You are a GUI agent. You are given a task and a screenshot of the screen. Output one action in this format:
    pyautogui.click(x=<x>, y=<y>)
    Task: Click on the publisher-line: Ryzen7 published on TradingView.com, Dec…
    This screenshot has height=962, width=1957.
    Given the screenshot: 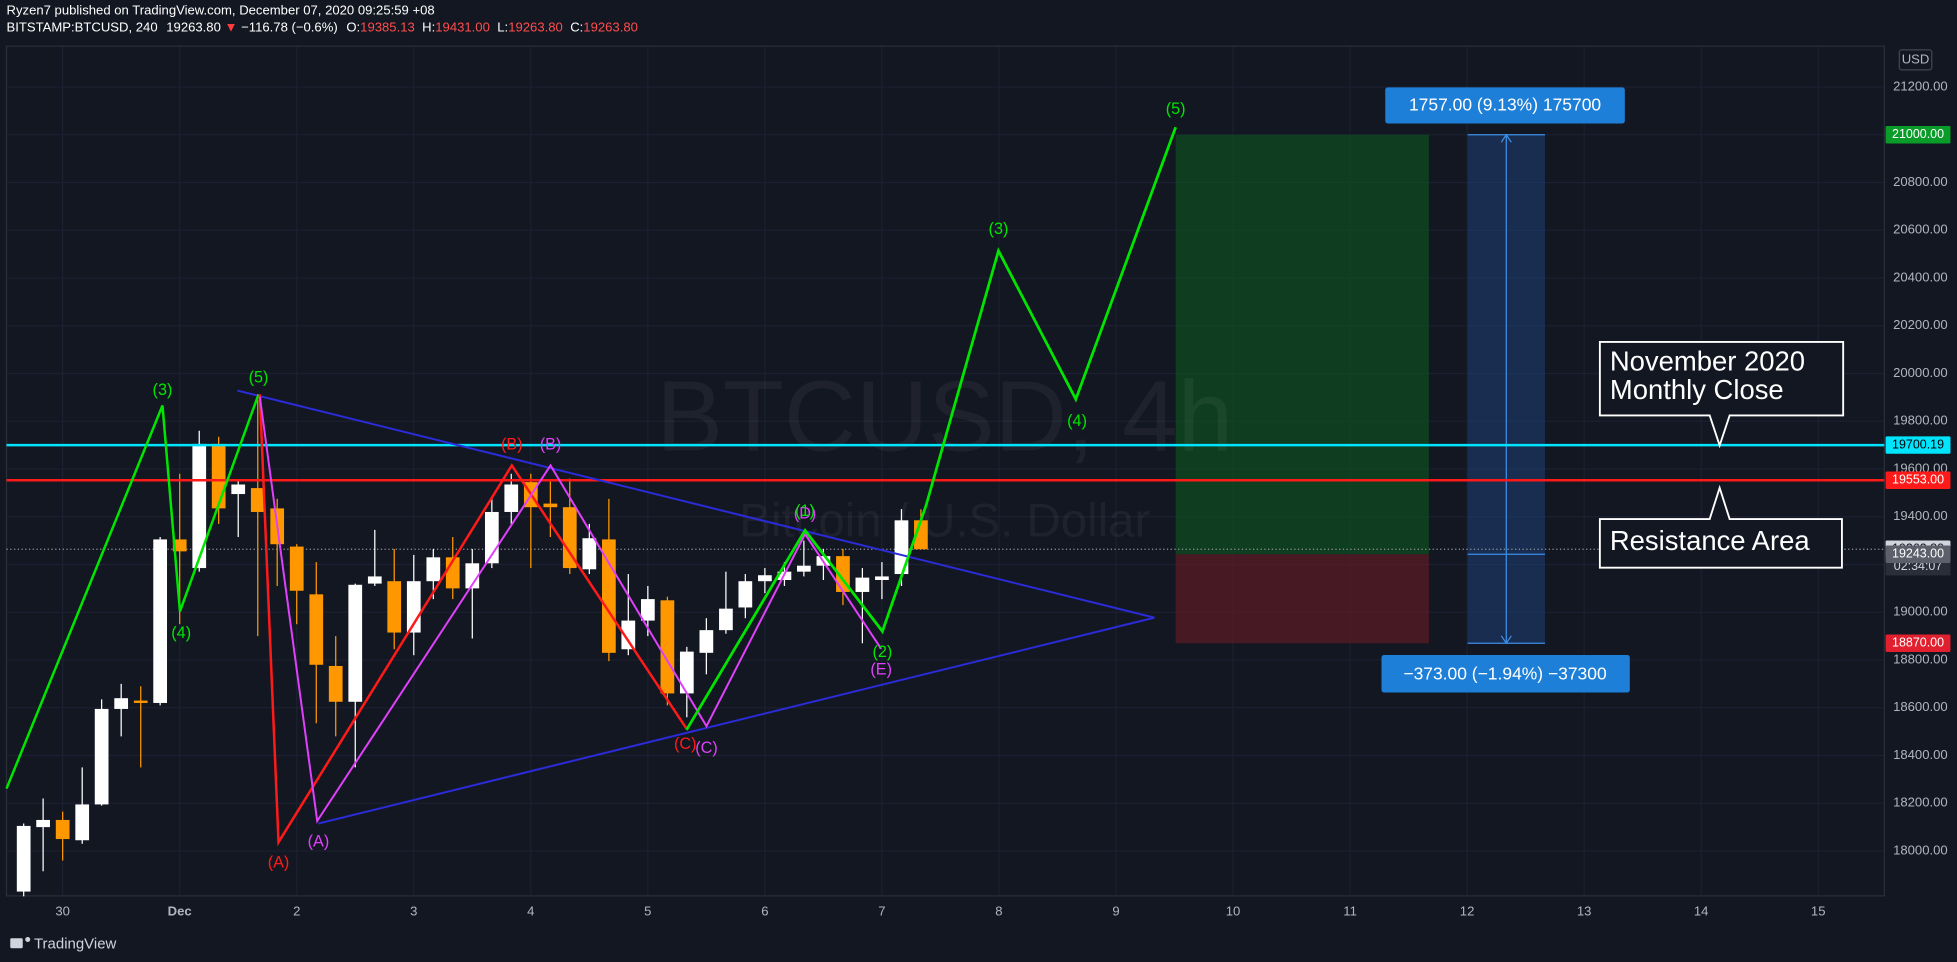 What is the action you would take?
    pyautogui.click(x=221, y=10)
    